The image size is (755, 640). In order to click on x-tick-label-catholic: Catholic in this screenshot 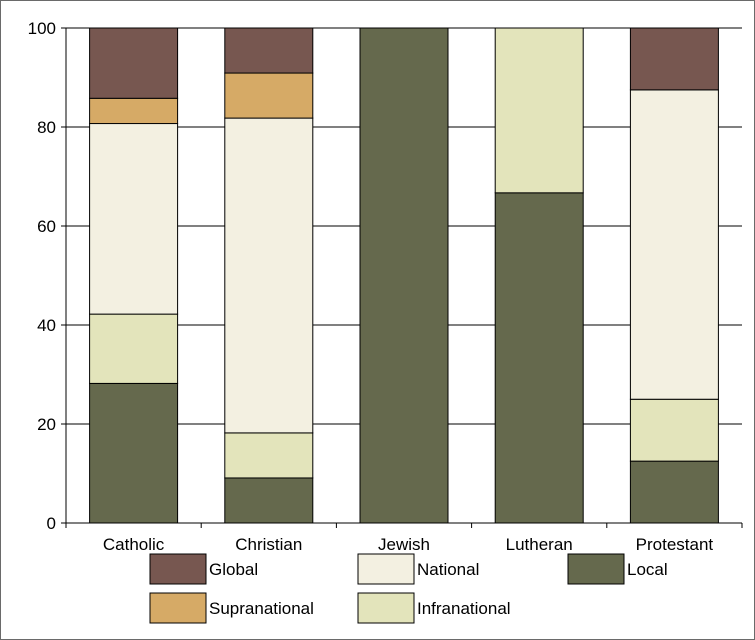, I will do `click(134, 544)`.